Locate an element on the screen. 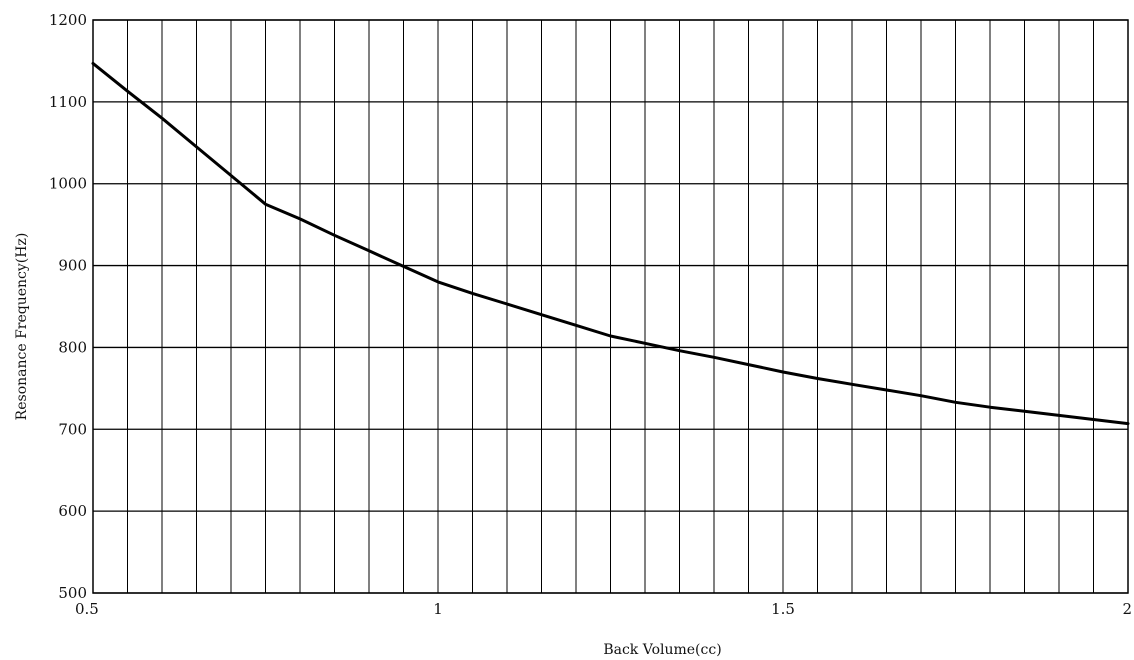  y-tick-label: 500 is located at coordinates (72, 593).